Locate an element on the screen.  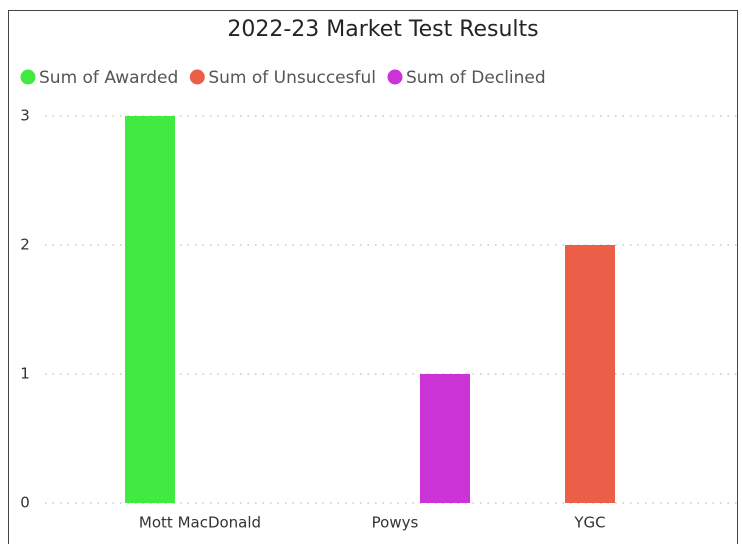
legend-label: Sum of Awarded is located at coordinates (108, 78).